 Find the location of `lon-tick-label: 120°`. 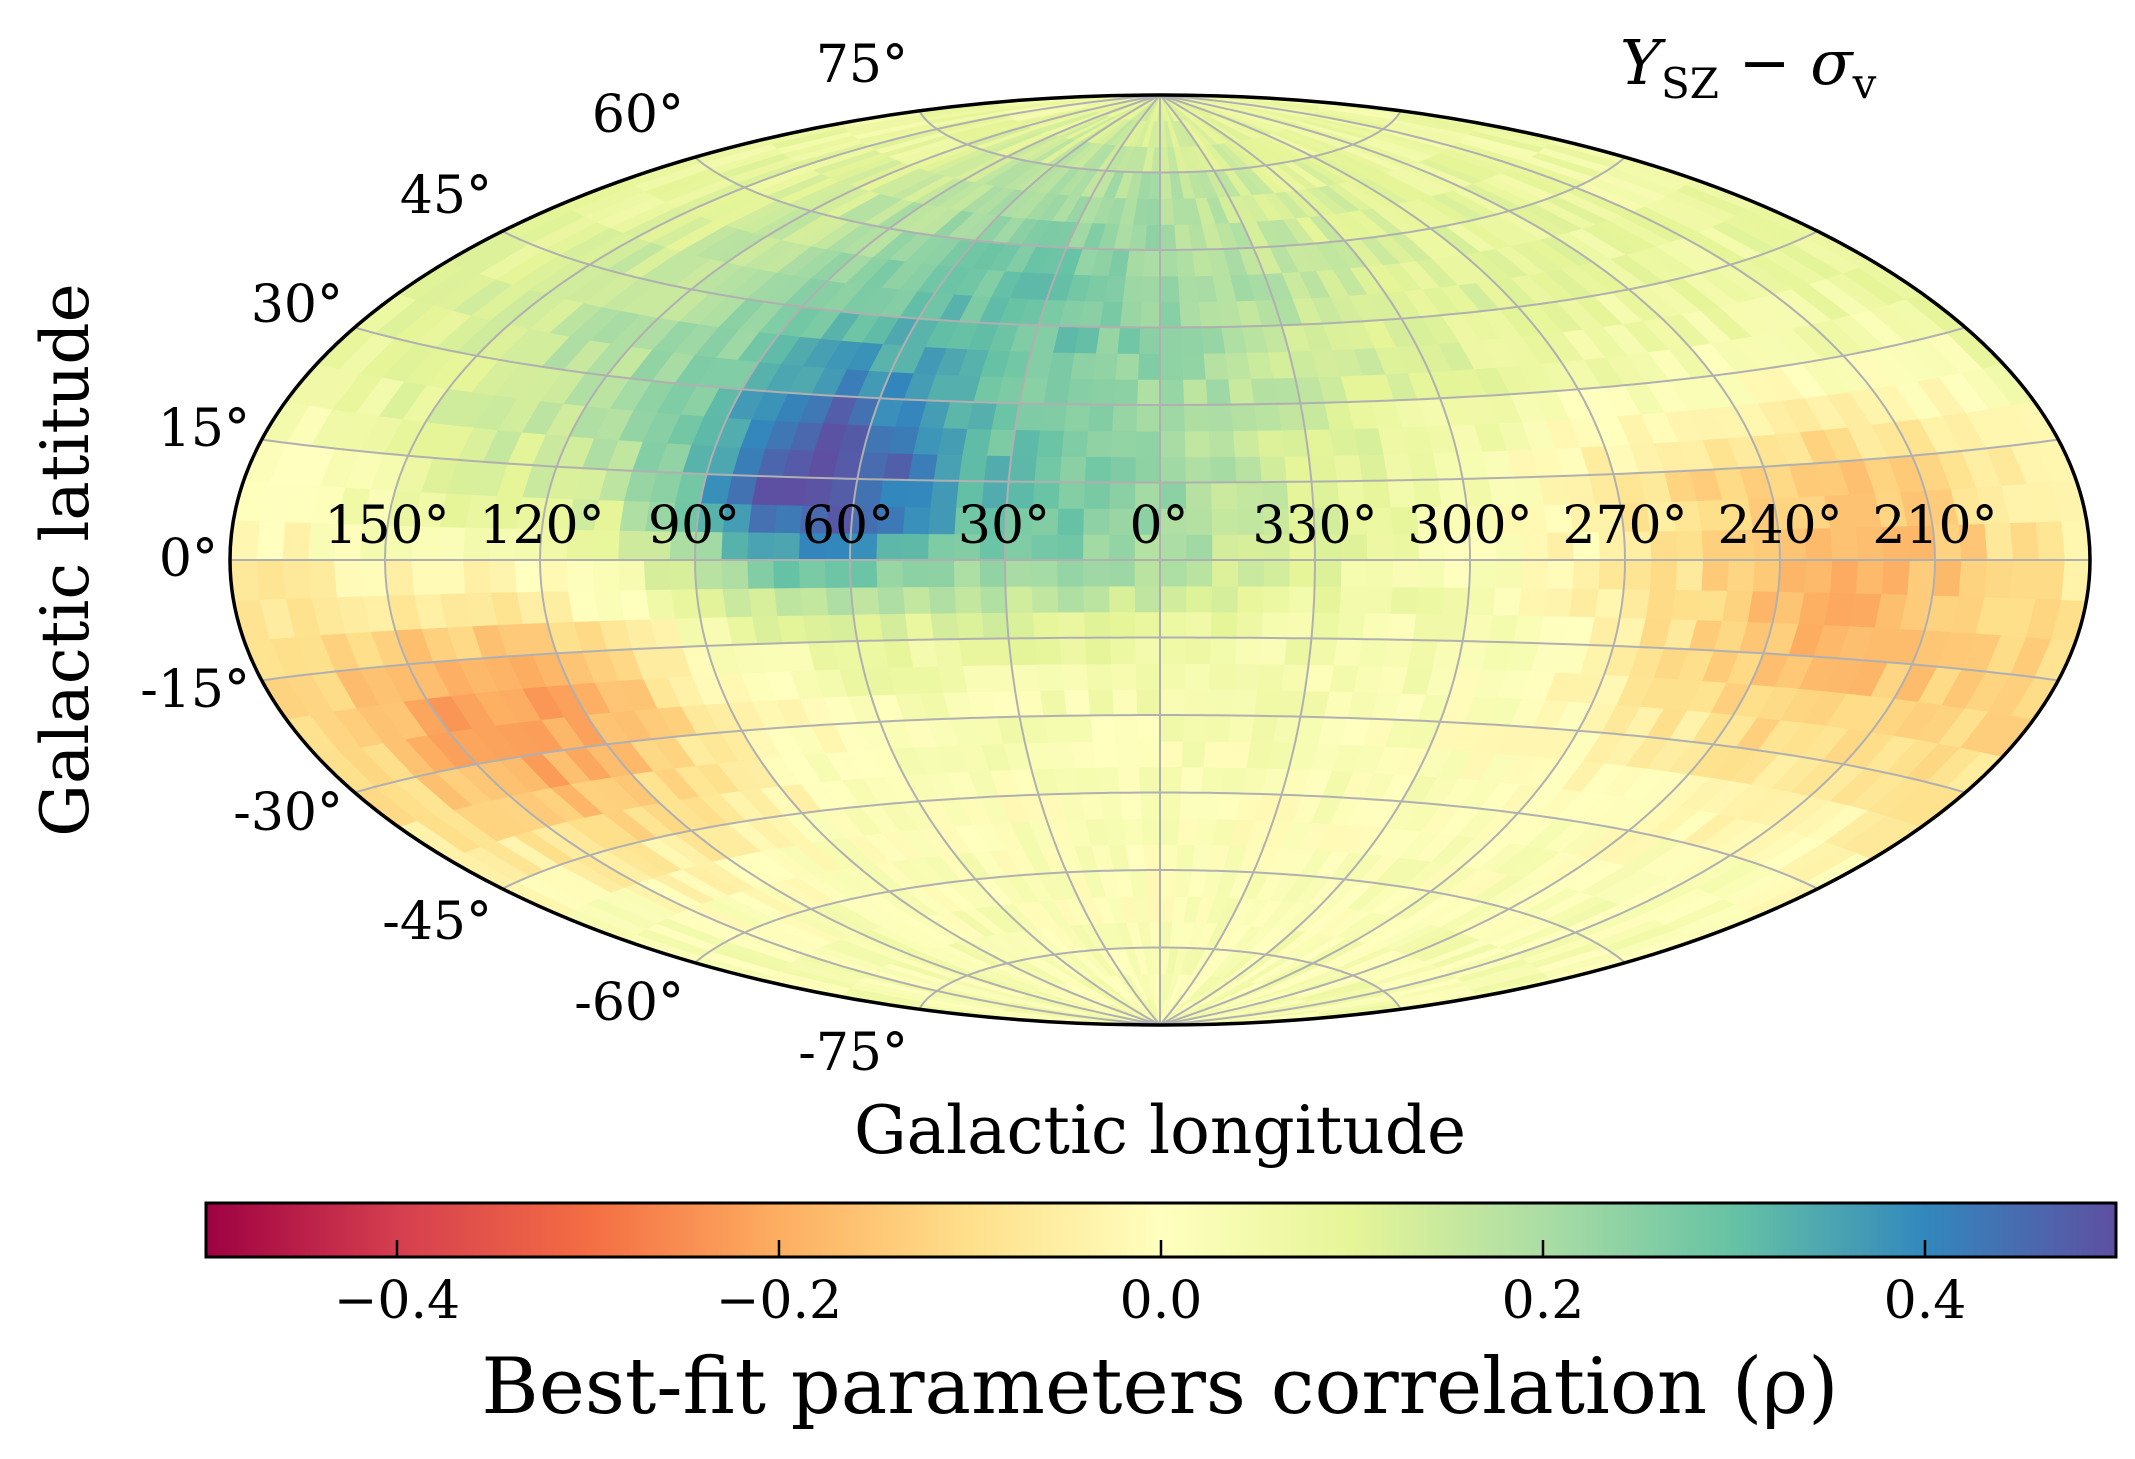

lon-tick-label: 120° is located at coordinates (541, 526).